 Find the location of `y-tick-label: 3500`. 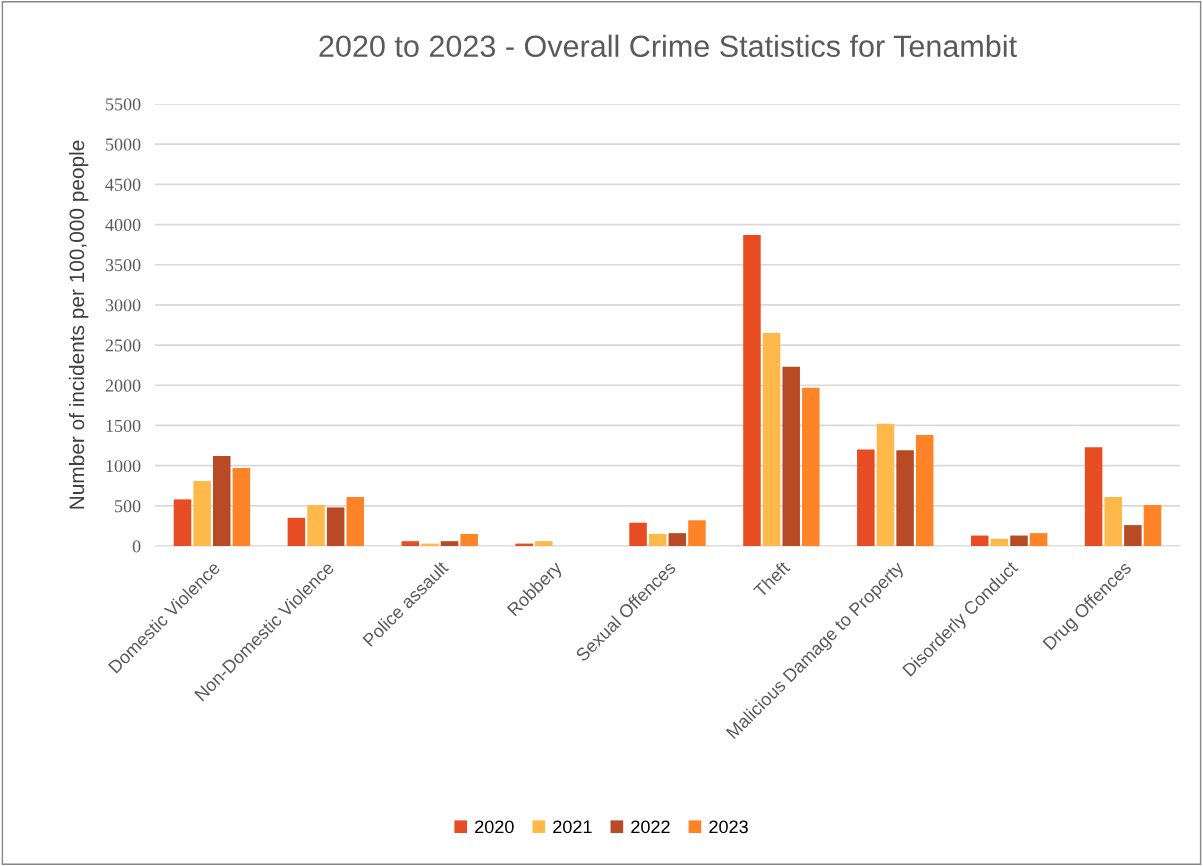

y-tick-label: 3500 is located at coordinates (123, 265).